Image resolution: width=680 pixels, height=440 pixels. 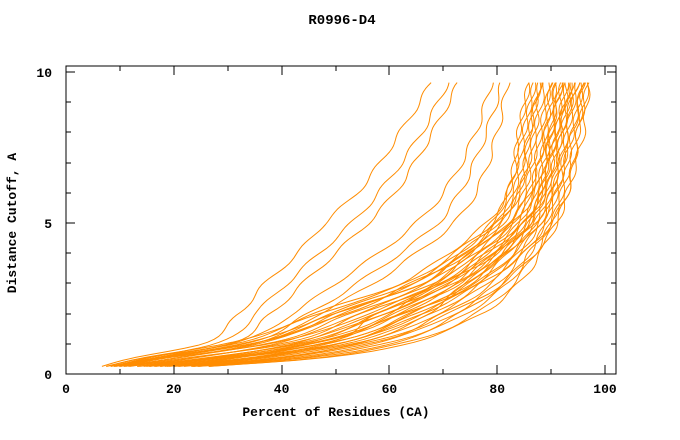 What do you see at coordinates (390, 389) in the screenshot?
I see `x-tick-label: 60` at bounding box center [390, 389].